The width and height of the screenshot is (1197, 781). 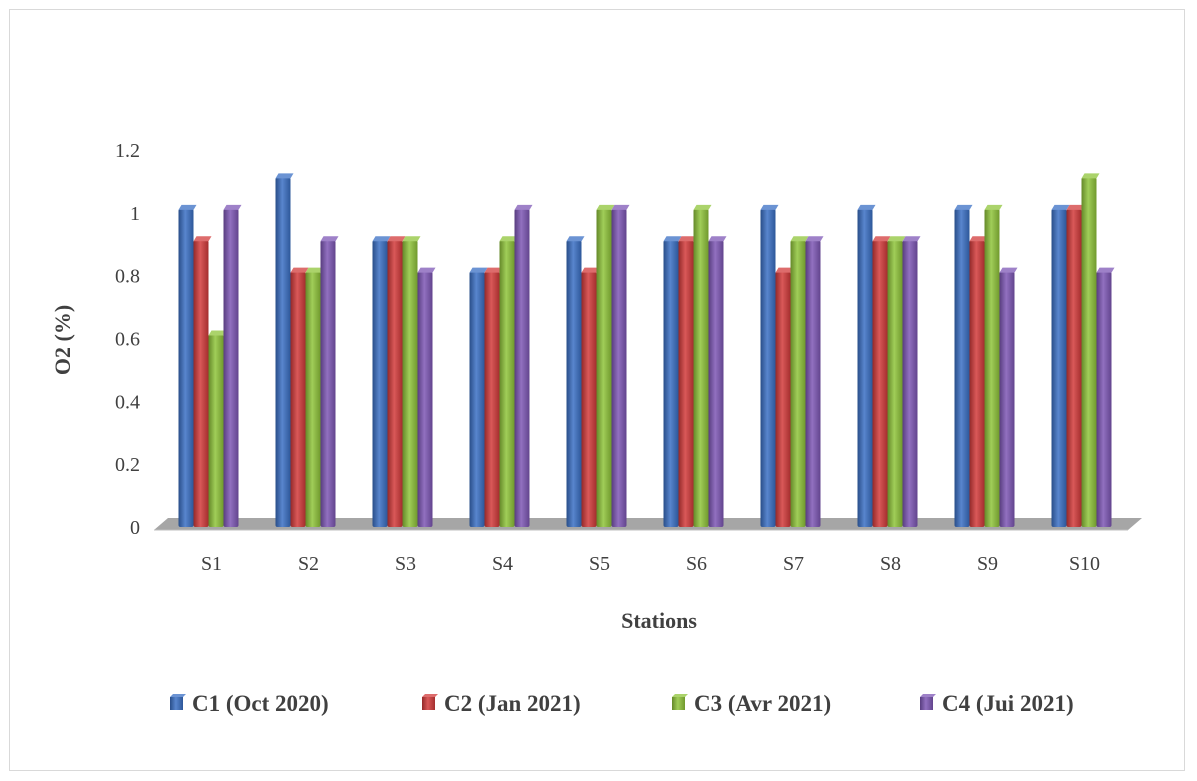 What do you see at coordinates (135, 214) in the screenshot?
I see `y-tick-label: 1` at bounding box center [135, 214].